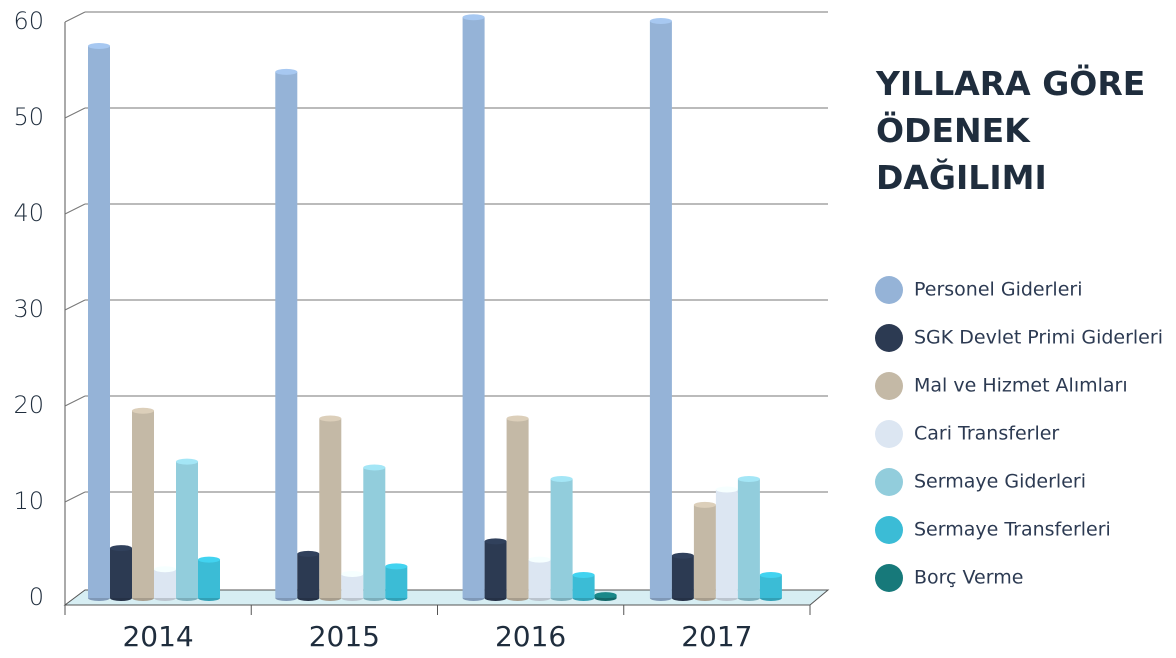 This screenshot has width=1176, height=658. Describe the element at coordinates (157, 636) in the screenshot. I see `x-tick-label: 2014` at that location.